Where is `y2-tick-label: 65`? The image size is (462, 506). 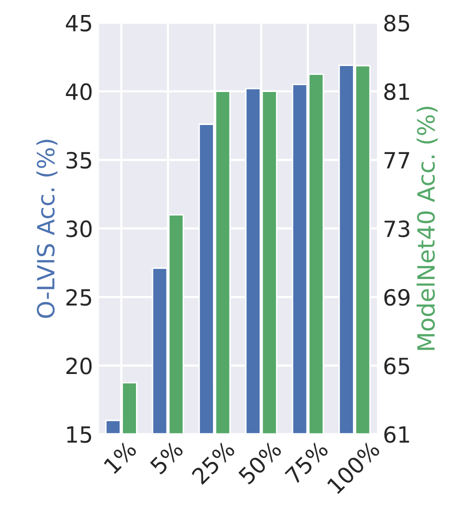 y2-tick-label: 65 is located at coordinates (397, 366).